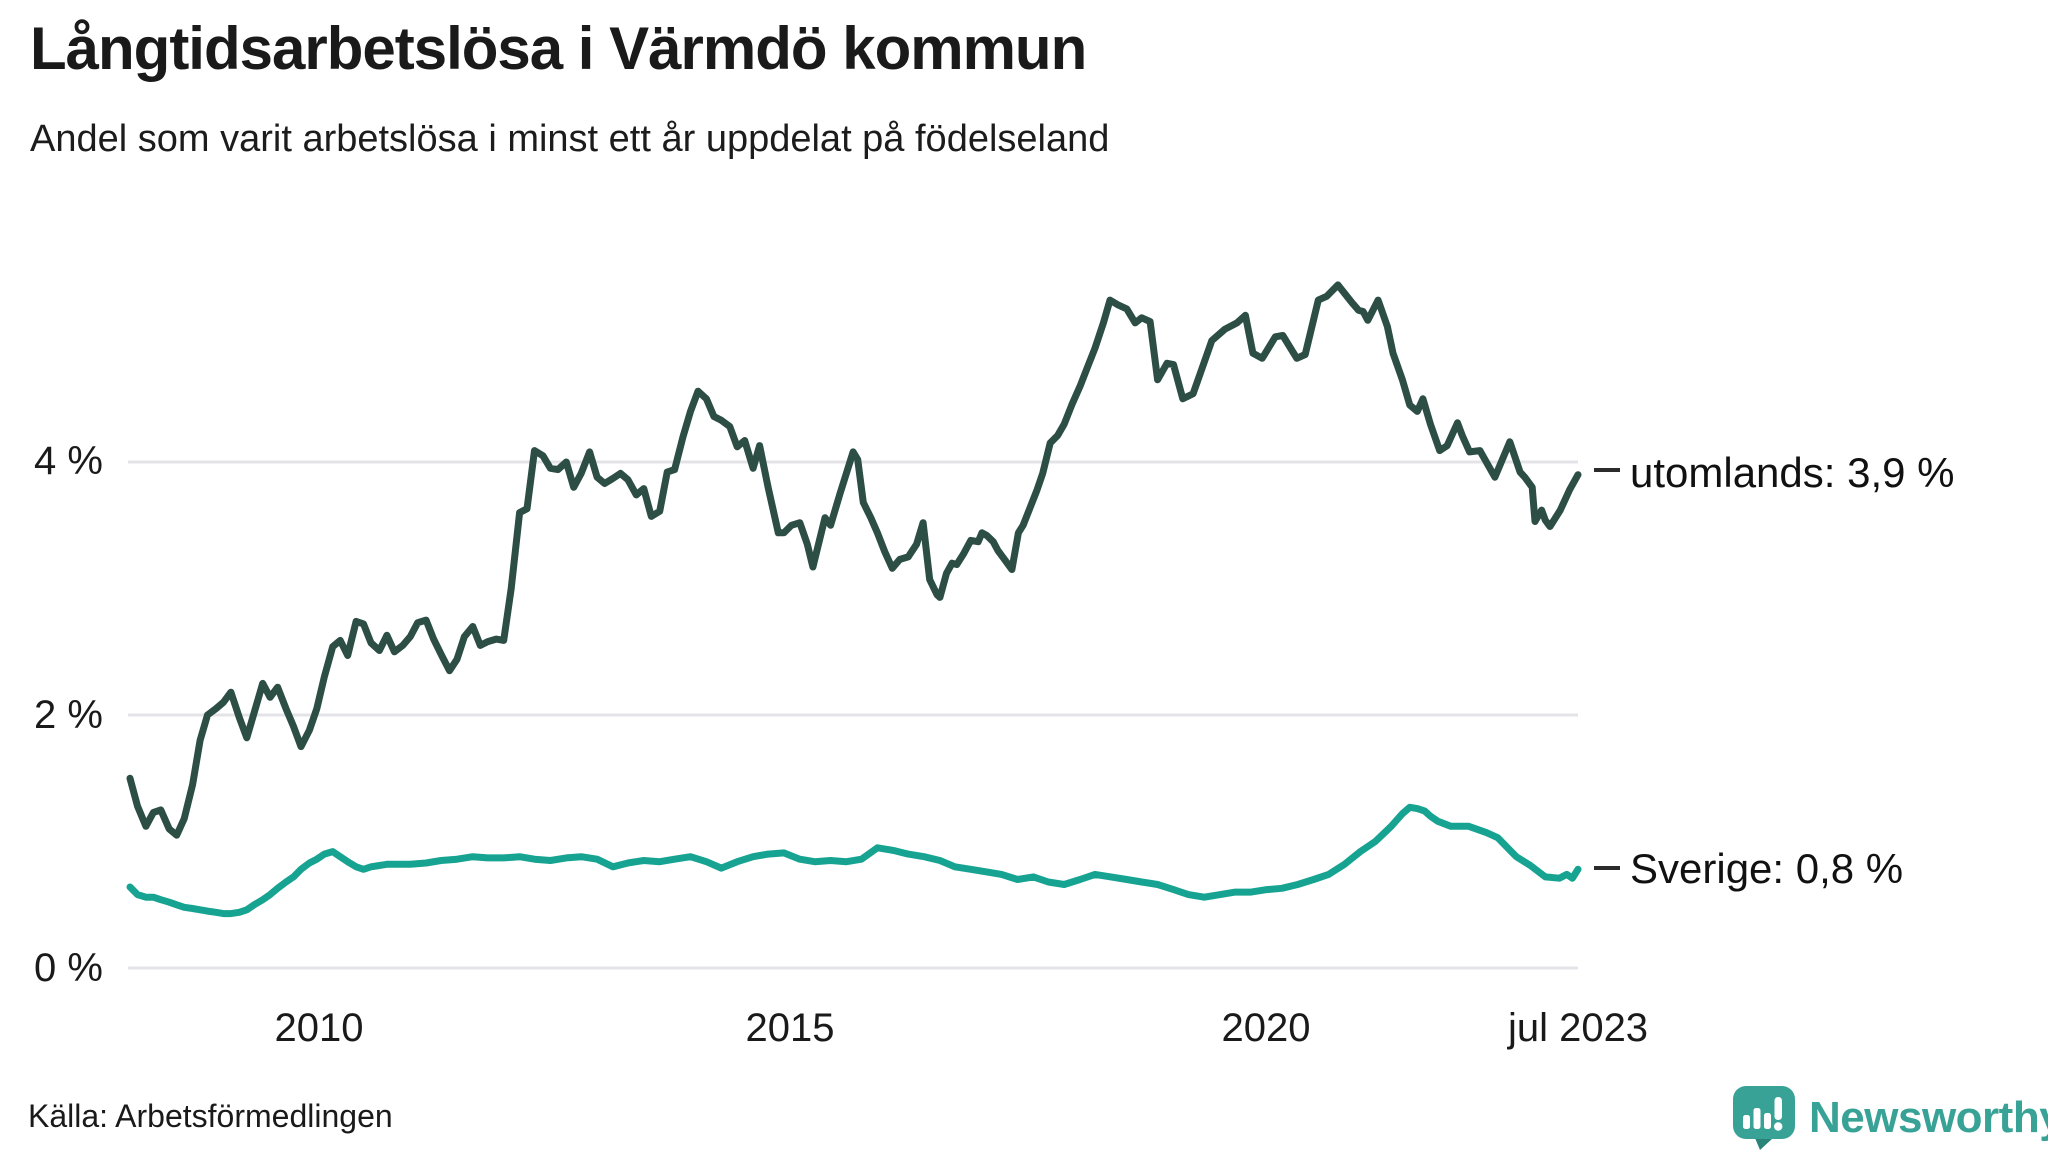 This screenshot has width=2048, height=1152. Describe the element at coordinates (1764, 1118) in the screenshot. I see `newsworthy-logo-icon` at that location.